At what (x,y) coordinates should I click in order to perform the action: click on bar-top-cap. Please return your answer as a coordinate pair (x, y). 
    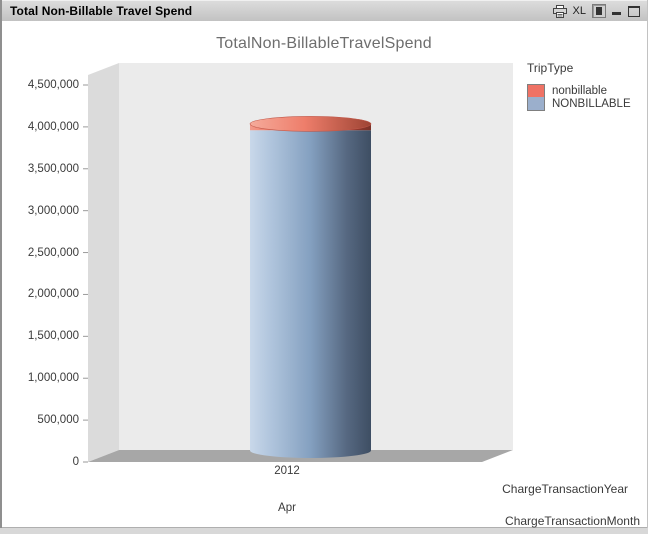
    Looking at the image, I should click on (310, 124).